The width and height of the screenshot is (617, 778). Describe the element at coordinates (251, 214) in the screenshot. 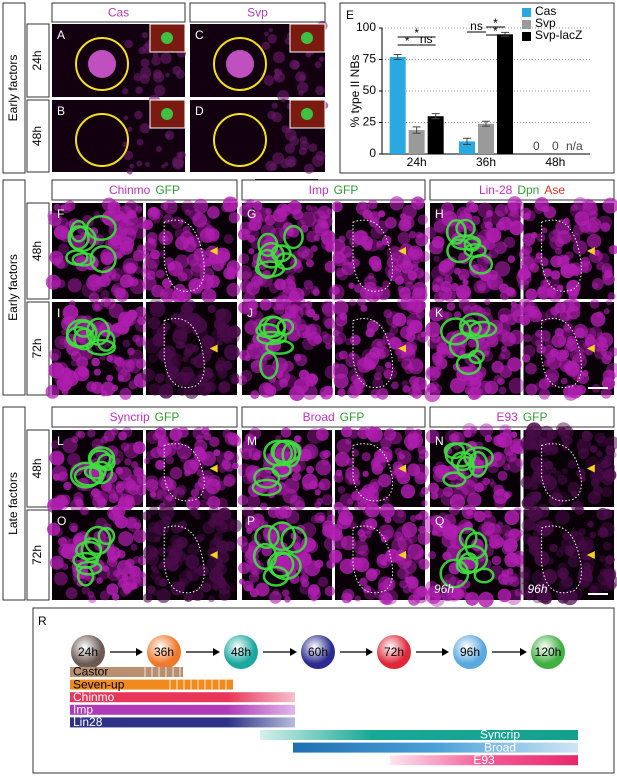

I see `panel-letter: G` at that location.